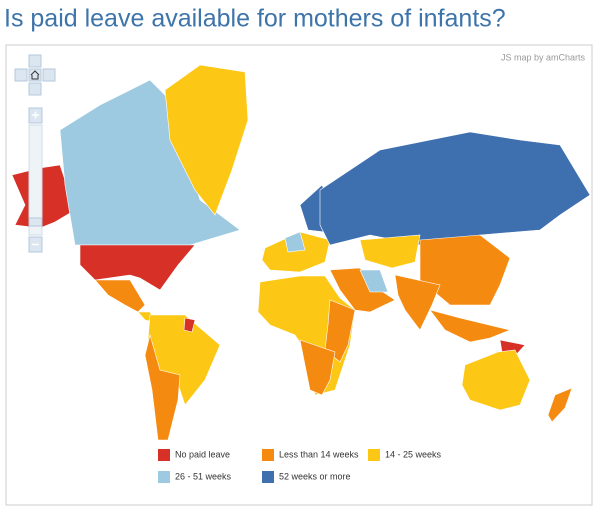 The height and width of the screenshot is (515, 599). What do you see at coordinates (35, 75) in the screenshot?
I see `home-icon` at bounding box center [35, 75].